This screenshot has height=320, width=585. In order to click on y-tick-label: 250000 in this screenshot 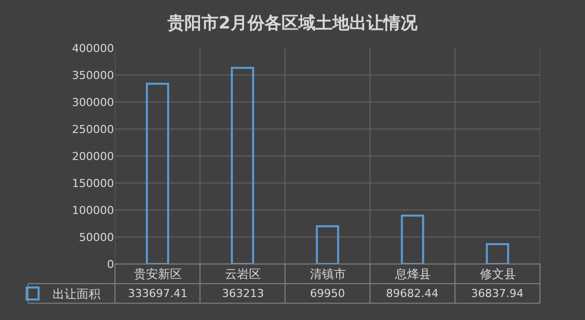, I will do `click(93, 129)`.